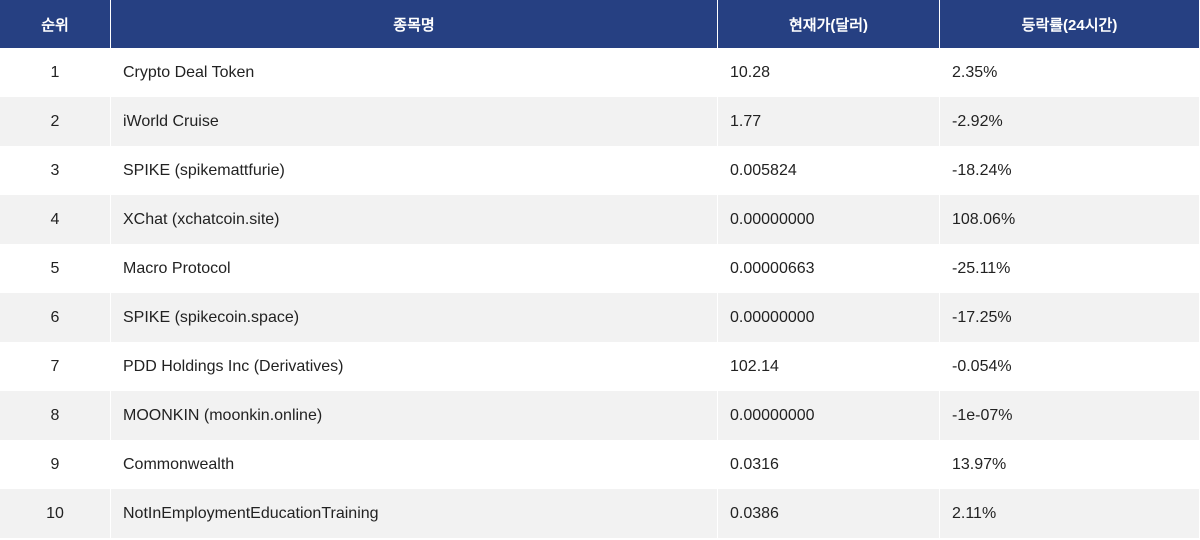 Image resolution: width=1200 pixels, height=540 pixels. What do you see at coordinates (829, 464) in the screenshot?
I see `price-cell: 0.0316` at bounding box center [829, 464].